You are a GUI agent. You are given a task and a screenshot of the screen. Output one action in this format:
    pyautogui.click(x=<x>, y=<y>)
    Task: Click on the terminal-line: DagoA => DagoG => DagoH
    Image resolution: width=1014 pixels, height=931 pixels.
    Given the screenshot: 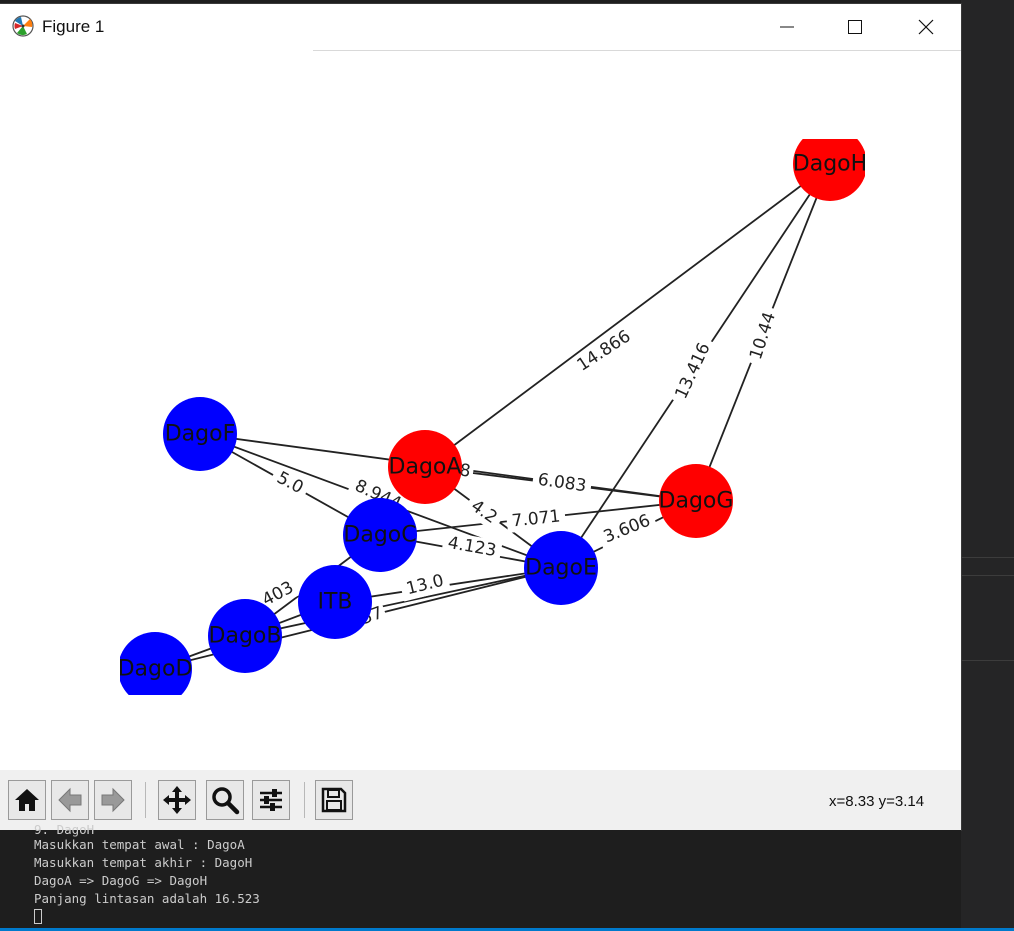 What is the action you would take?
    pyautogui.click(x=121, y=880)
    